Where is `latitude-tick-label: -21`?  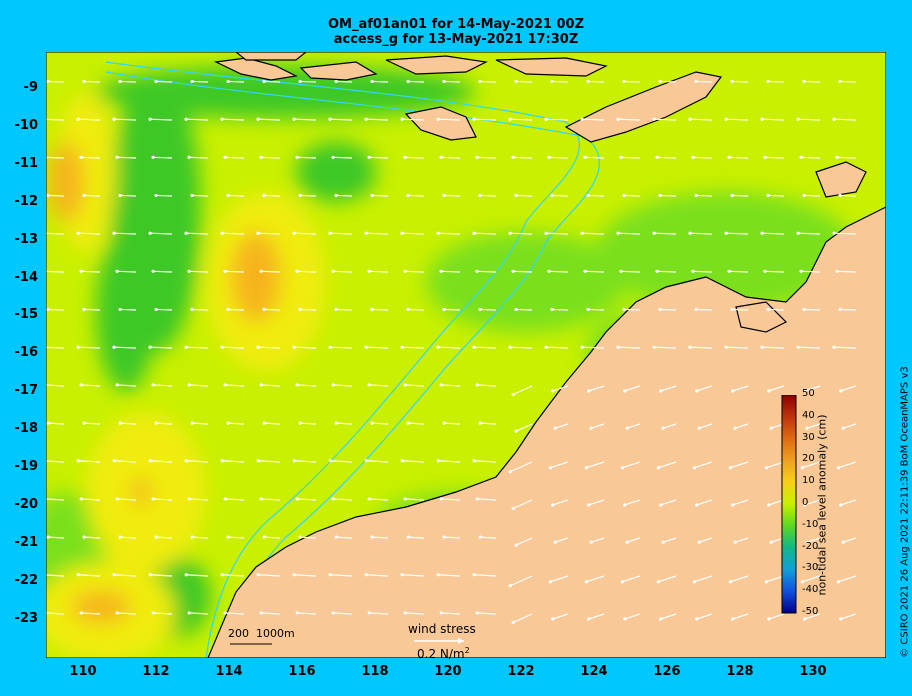 latitude-tick-label: -21 is located at coordinates (26, 542).